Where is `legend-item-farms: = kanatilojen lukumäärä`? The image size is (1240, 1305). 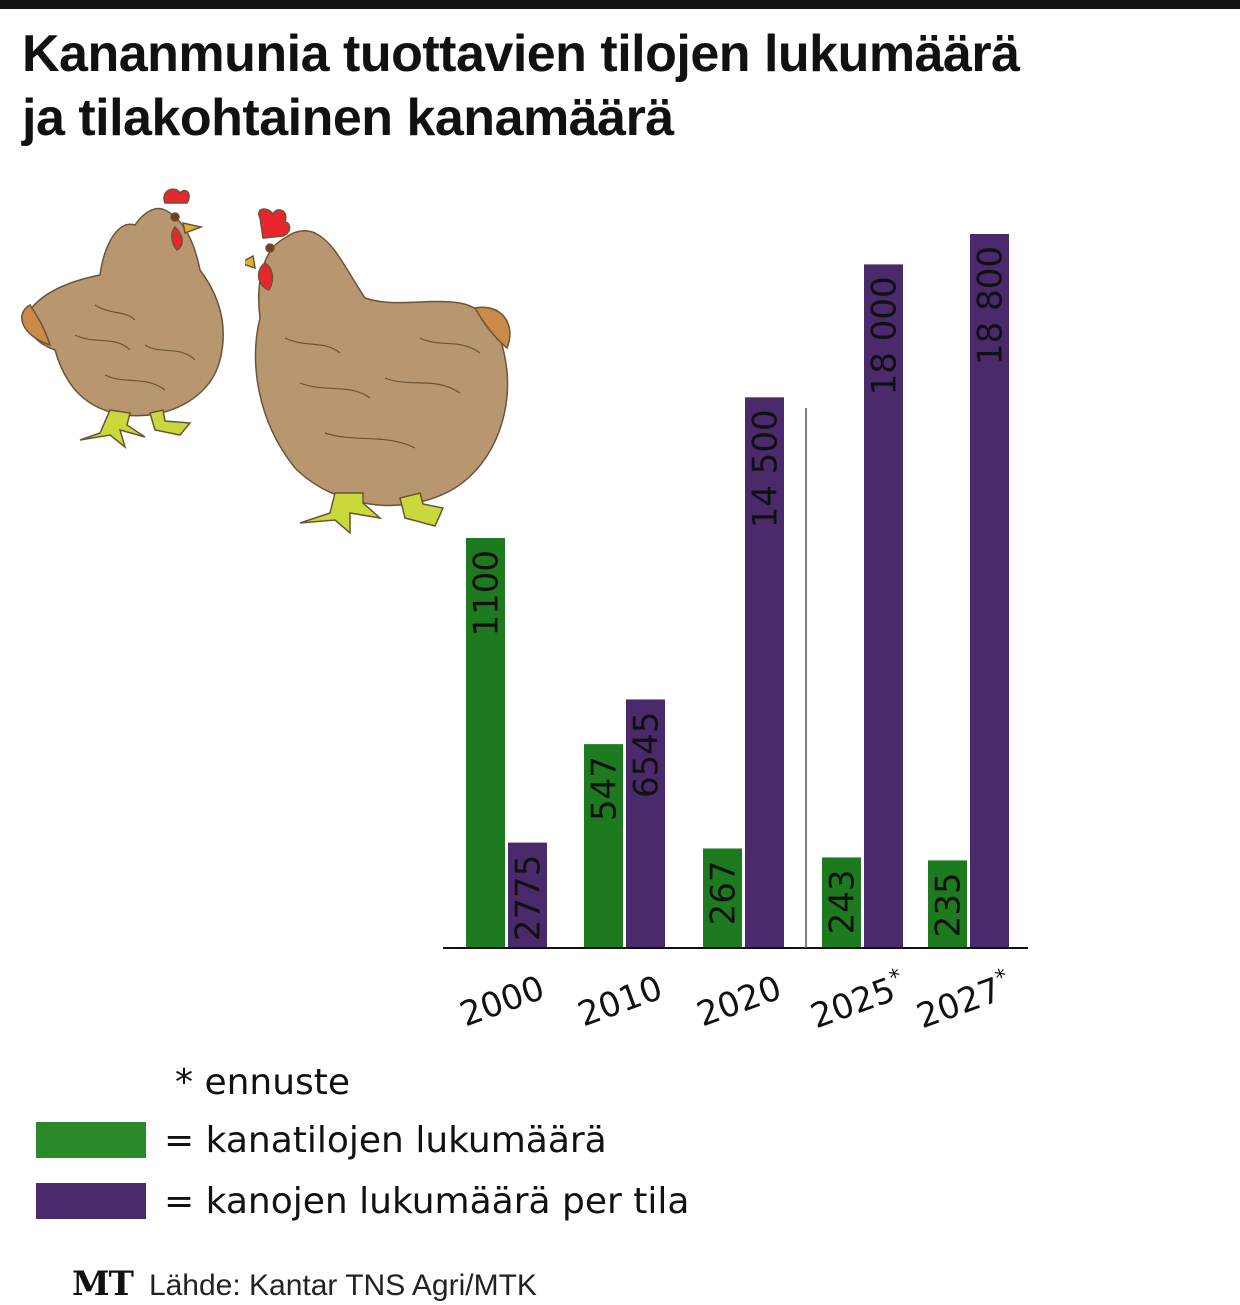
legend-item-farms: = kanatilojen lukumäärä is located at coordinates (321, 1140).